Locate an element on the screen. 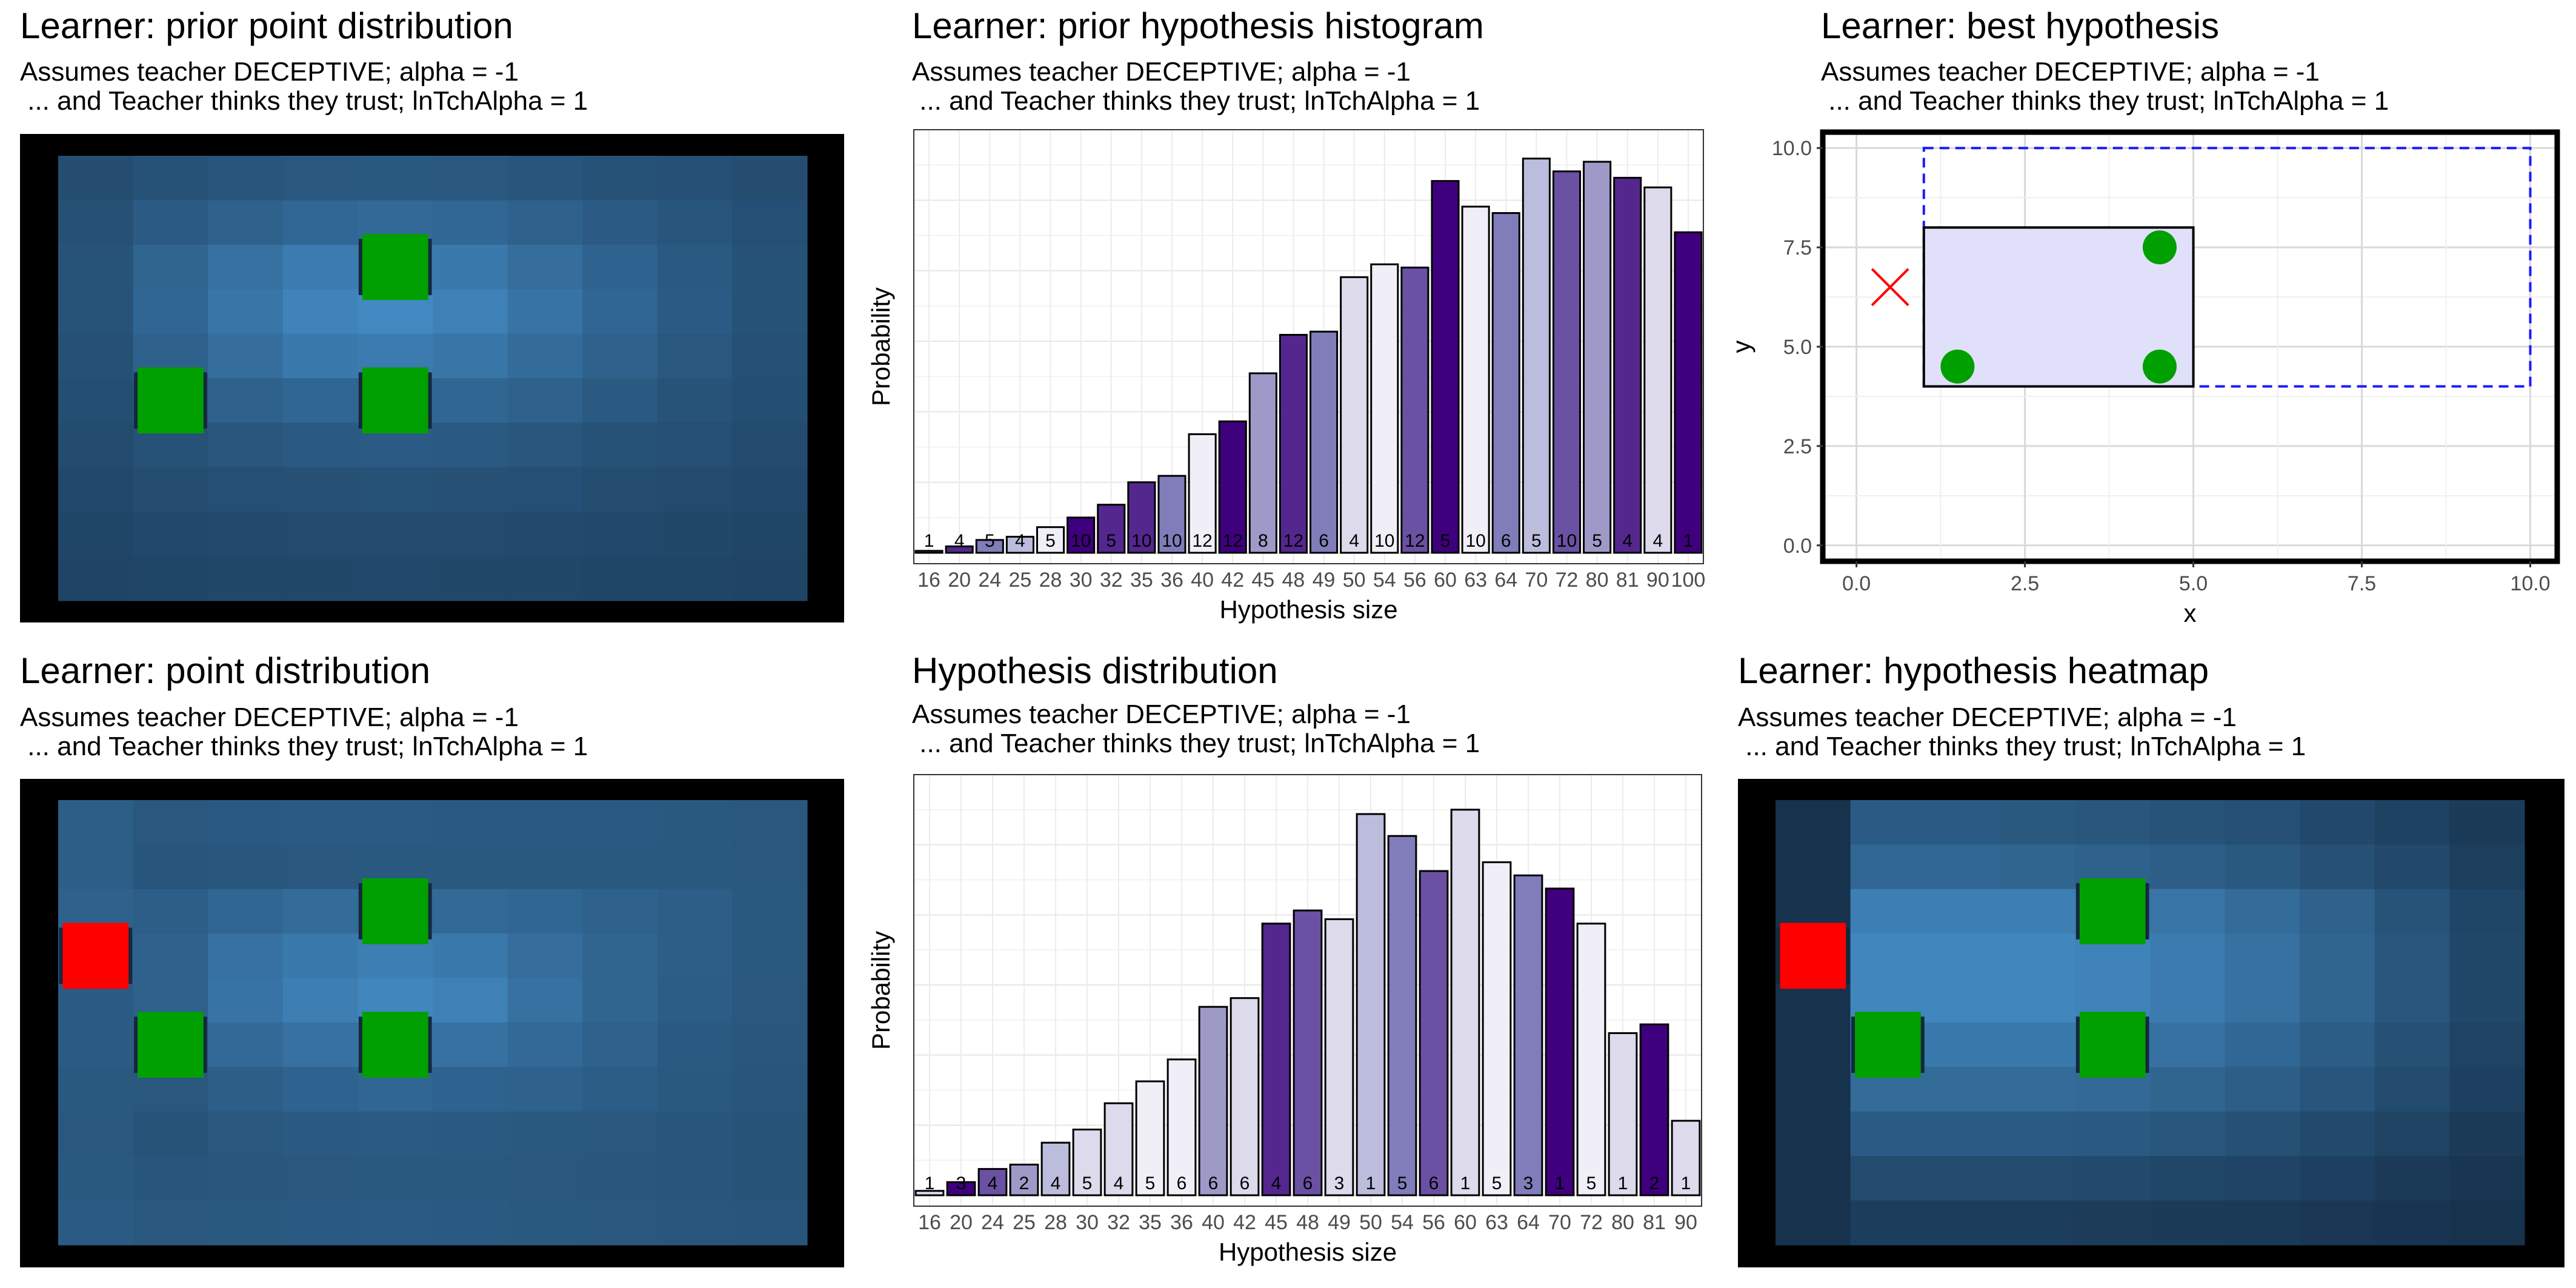  x-tick-label: 0.0 is located at coordinates (1856, 583).